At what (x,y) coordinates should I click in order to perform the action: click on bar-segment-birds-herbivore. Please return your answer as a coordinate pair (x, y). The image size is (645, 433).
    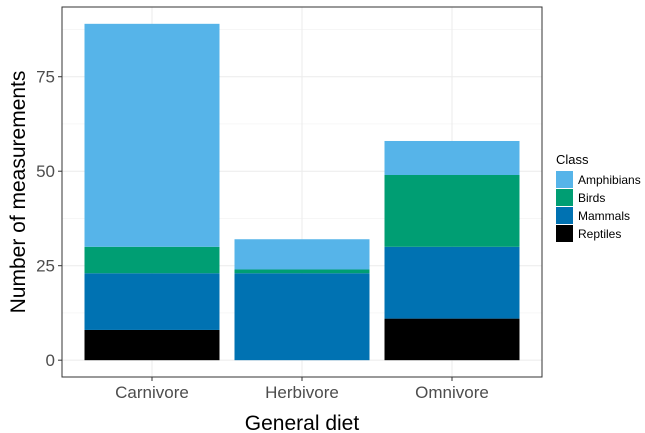
    Looking at the image, I should click on (302, 271).